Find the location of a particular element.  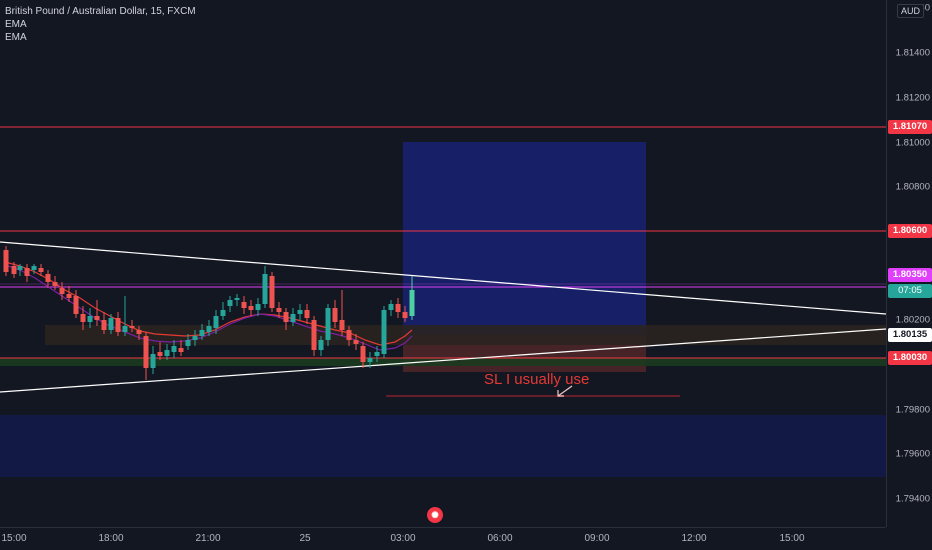

currency-button: AUD is located at coordinates (910, 11).